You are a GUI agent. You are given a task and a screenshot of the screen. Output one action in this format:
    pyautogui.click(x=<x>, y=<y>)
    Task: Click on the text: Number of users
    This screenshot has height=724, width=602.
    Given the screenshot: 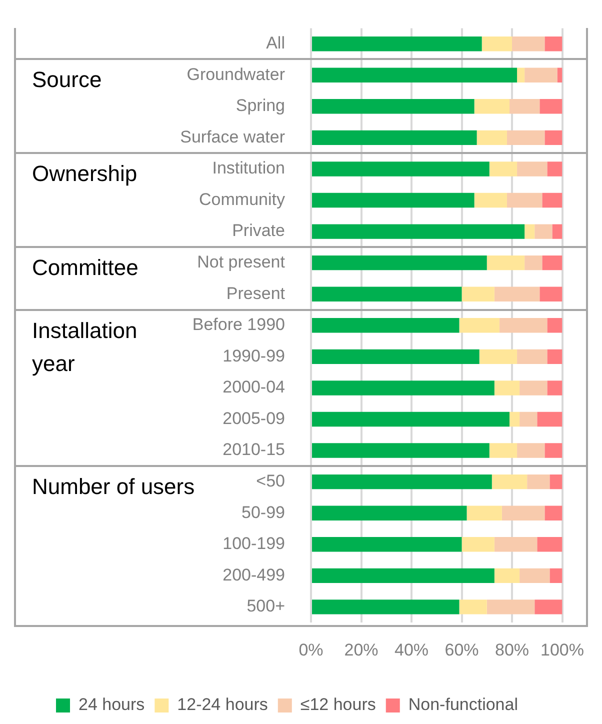 What is the action you would take?
    pyautogui.click(x=113, y=487)
    